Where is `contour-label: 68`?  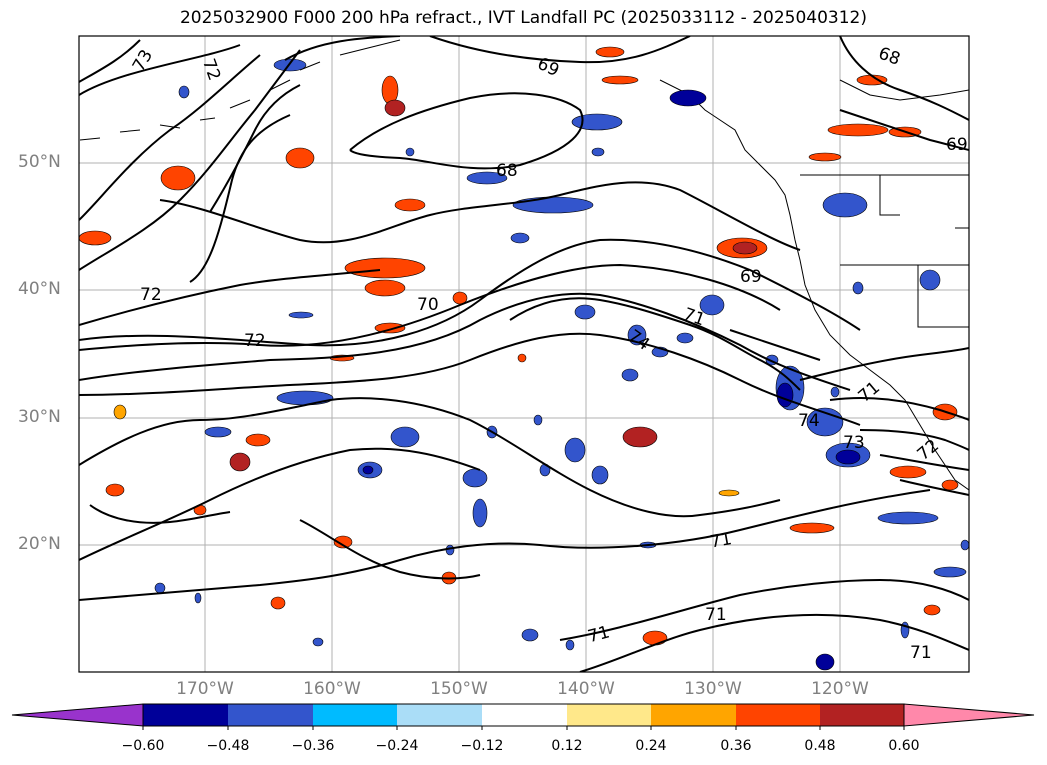
contour-label: 68 is located at coordinates (507, 171).